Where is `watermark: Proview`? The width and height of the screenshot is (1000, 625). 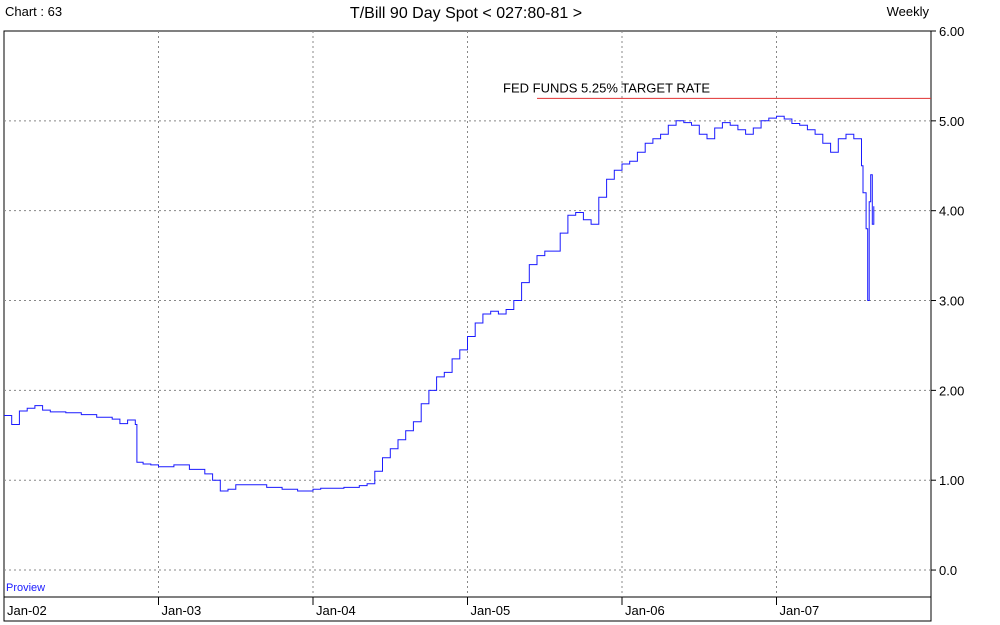
watermark: Proview is located at coordinates (25, 588).